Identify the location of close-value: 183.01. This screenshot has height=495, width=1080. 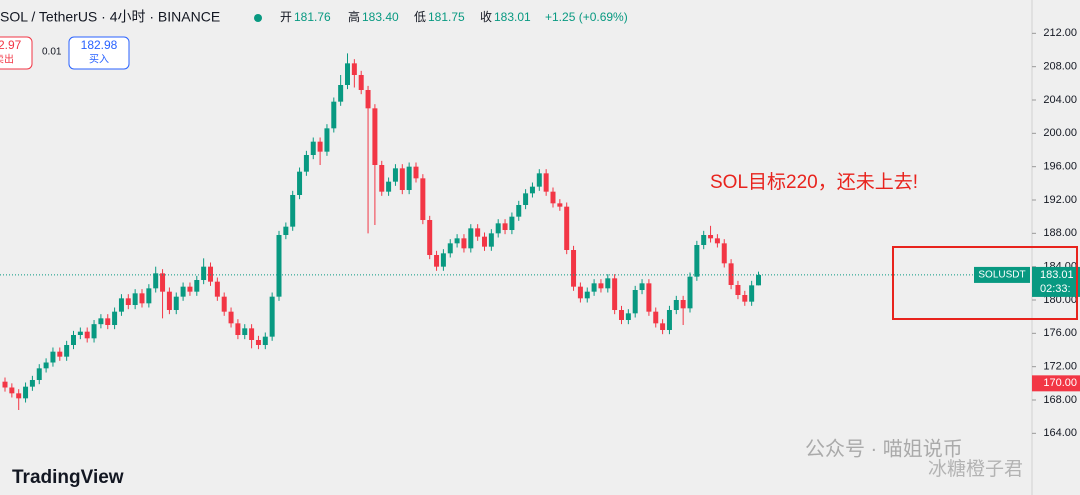
(512, 17).